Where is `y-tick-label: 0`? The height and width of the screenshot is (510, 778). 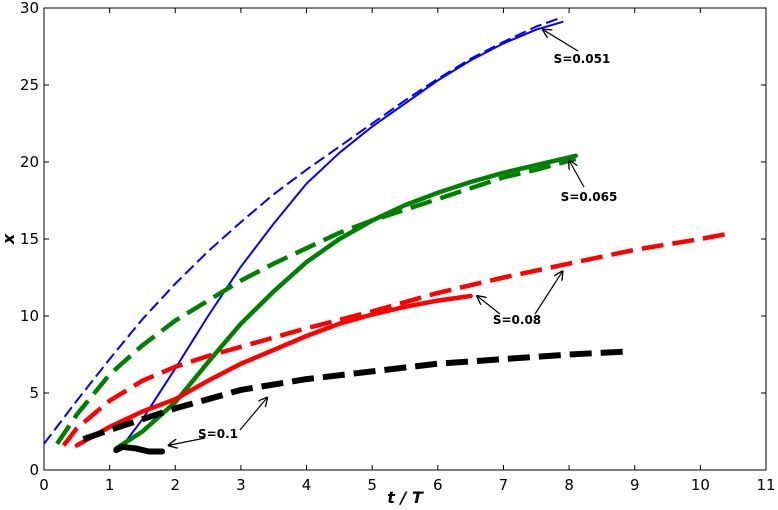 y-tick-label: 0 is located at coordinates (34, 470).